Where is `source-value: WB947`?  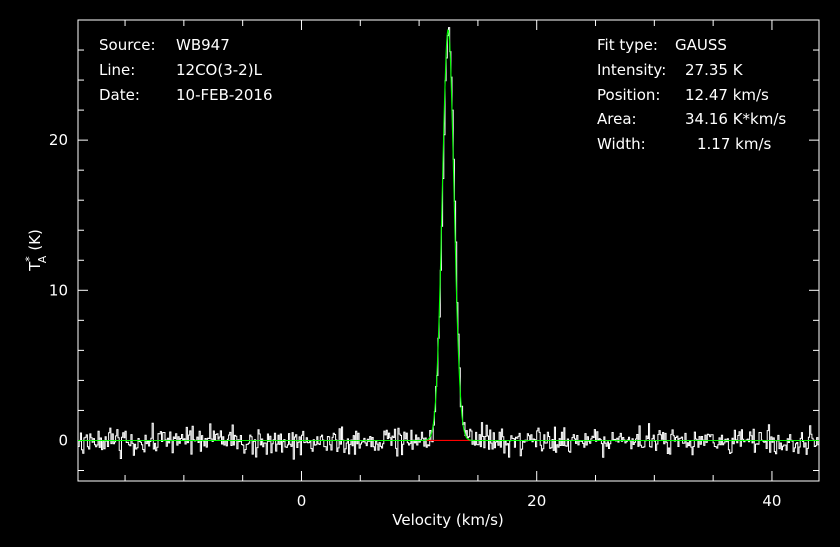
source-value: WB947 is located at coordinates (203, 45).